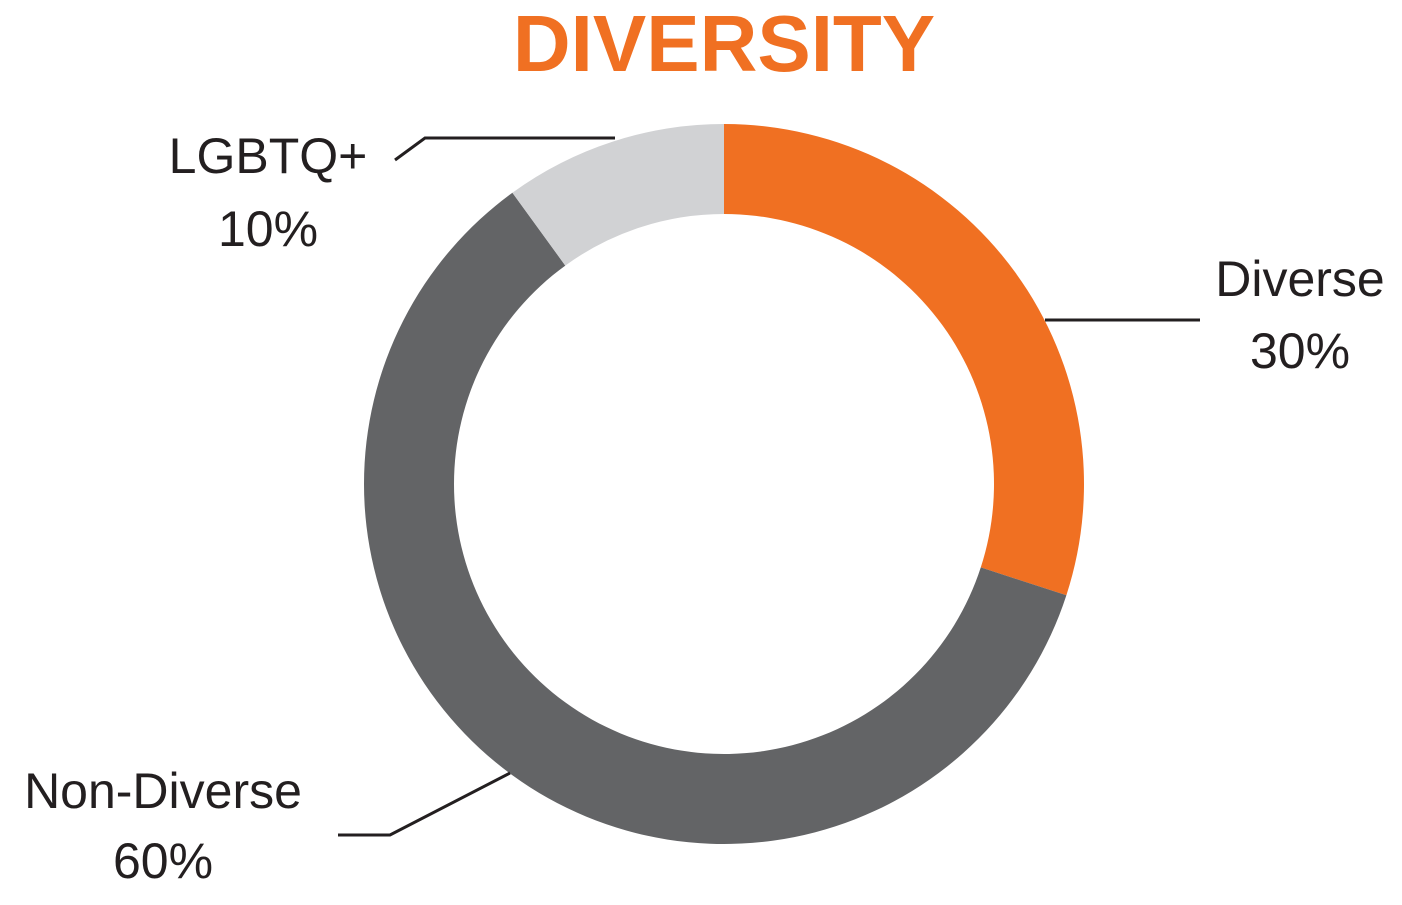  What do you see at coordinates (724, 44) in the screenshot?
I see `chart-title: DIVERSITY` at bounding box center [724, 44].